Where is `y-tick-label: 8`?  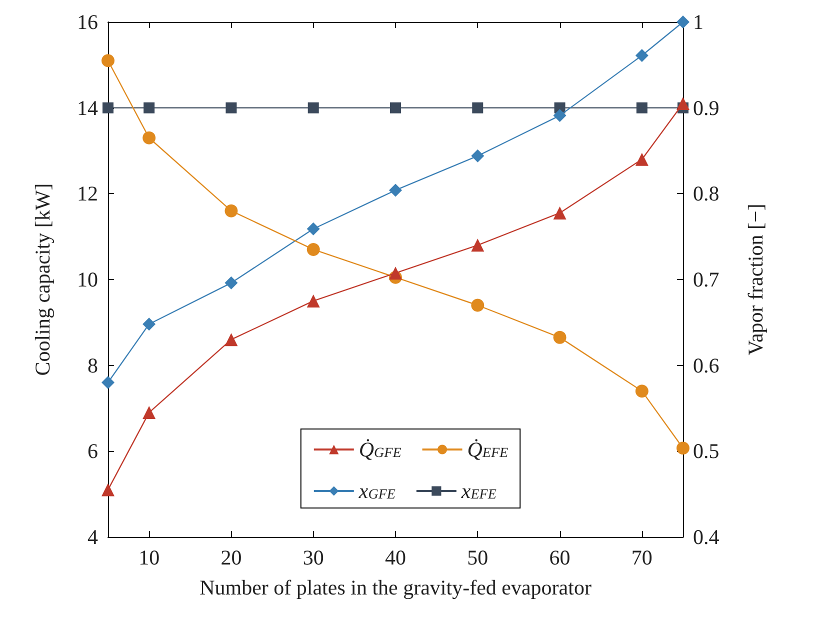
y-tick-label: 8 is located at coordinates (93, 365).